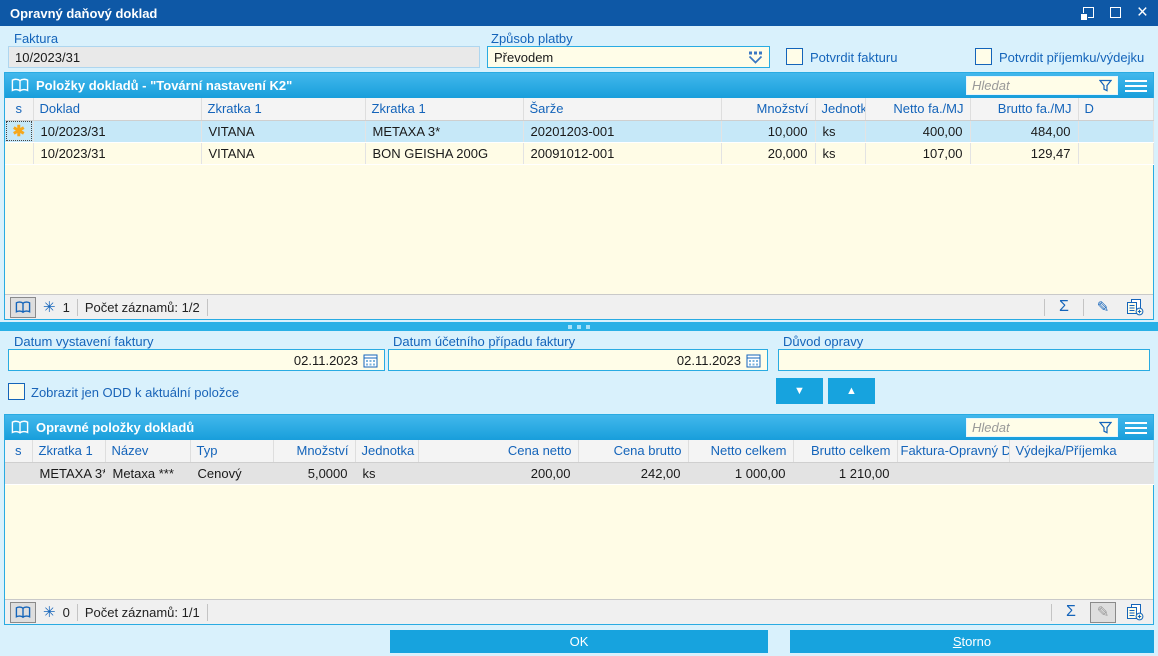  Describe the element at coordinates (142, 612) in the screenshot. I see `records-count: Počet záznamů: 1/1` at that location.